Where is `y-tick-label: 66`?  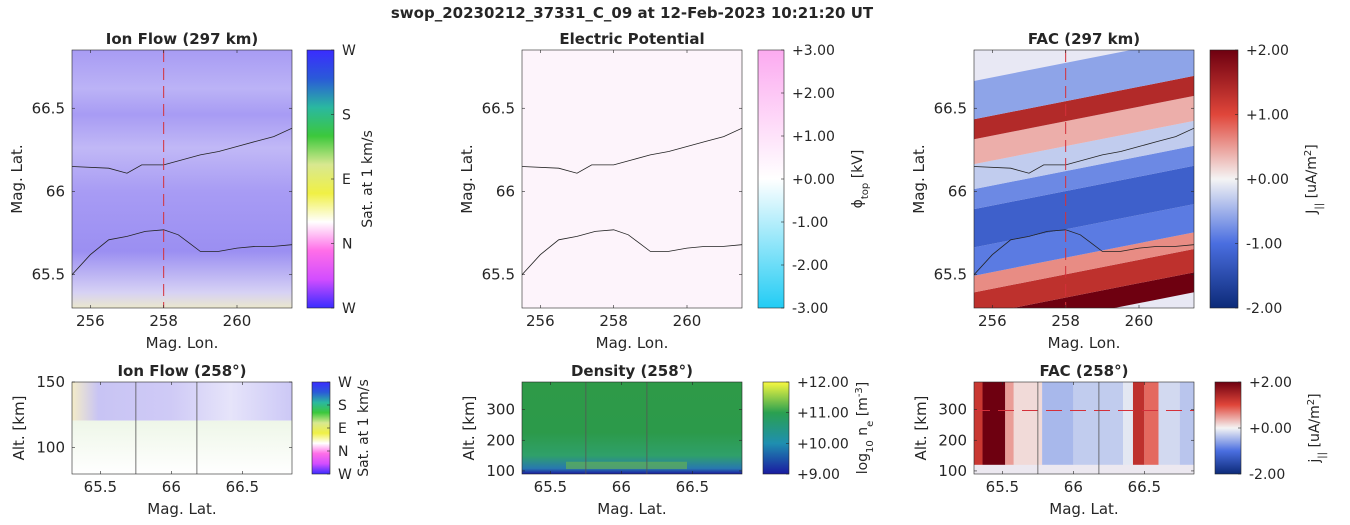
y-tick-label: 66 is located at coordinates (957, 191).